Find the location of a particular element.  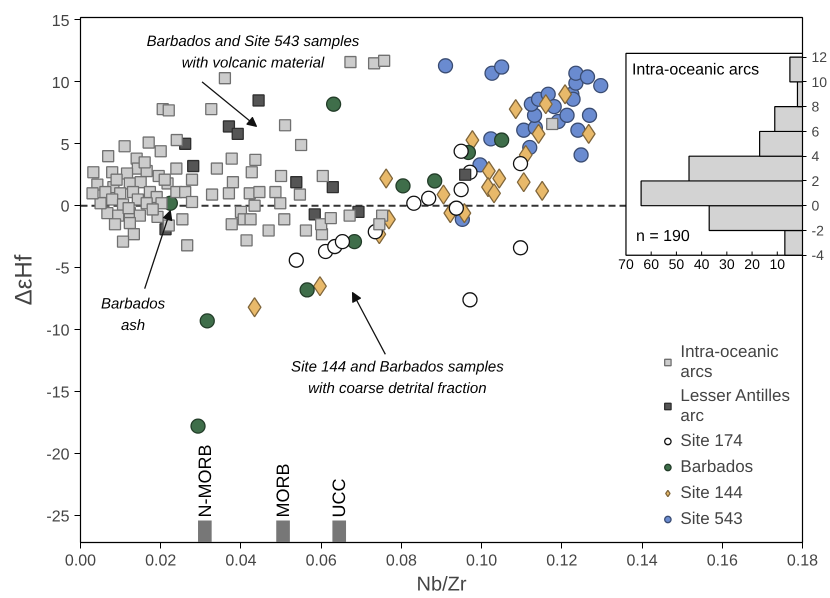

y-tick-label: -20 is located at coordinates (58, 455).